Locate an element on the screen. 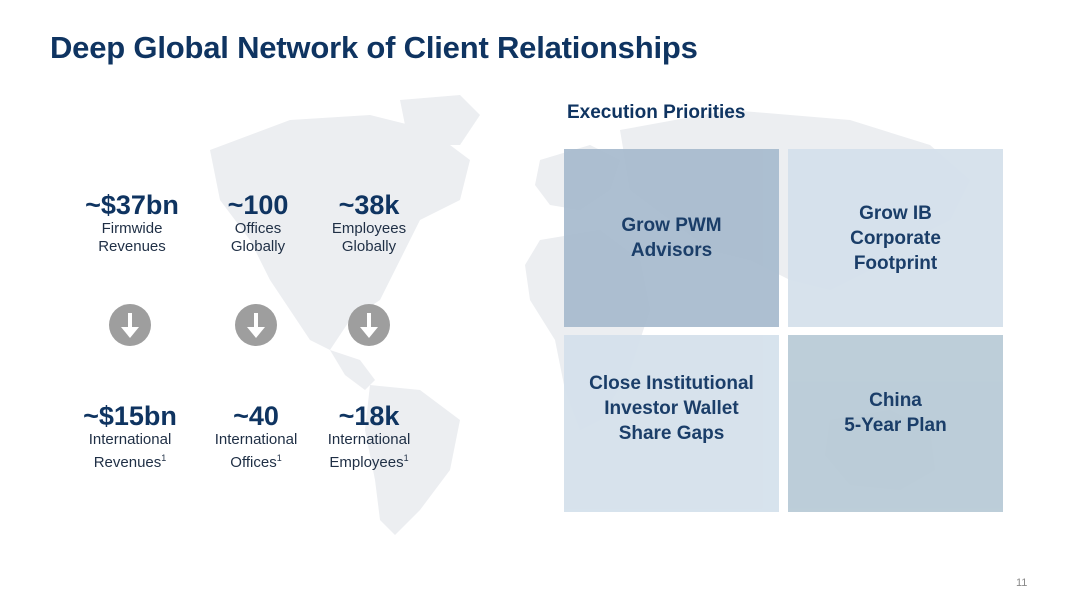 The height and width of the screenshot is (608, 1080). stat-value: ~38k is located at coordinates (369, 205).